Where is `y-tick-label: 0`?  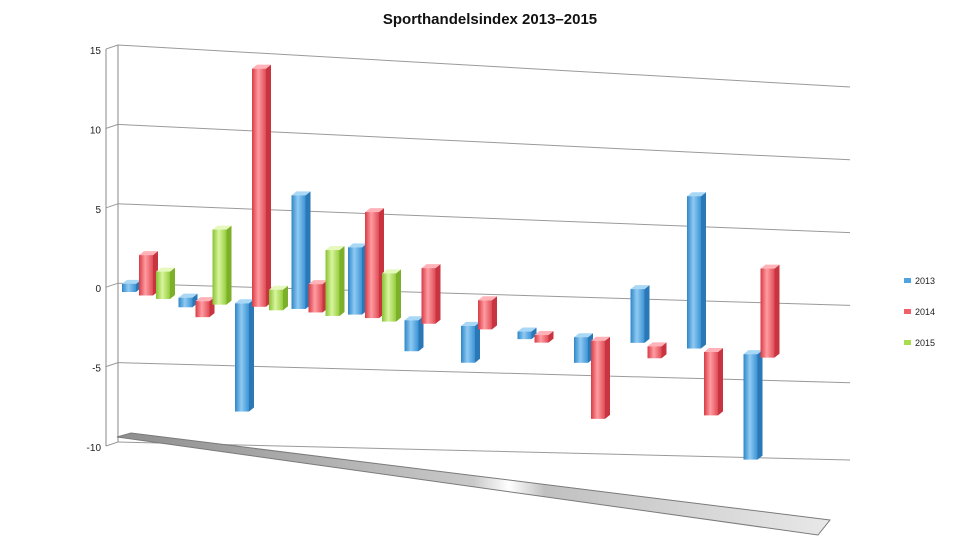
y-tick-label: 0 is located at coordinates (98, 289).